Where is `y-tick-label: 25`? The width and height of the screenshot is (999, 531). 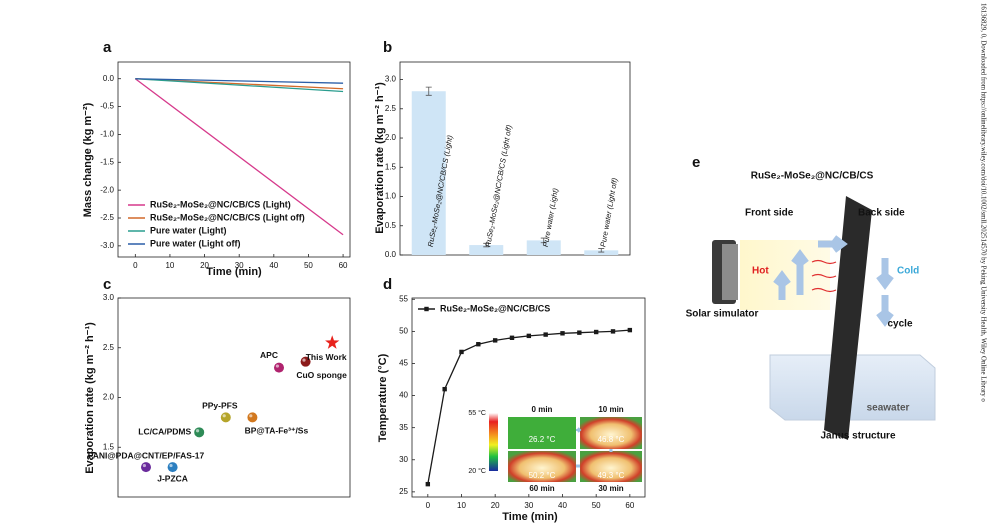 y-tick-label: 25 is located at coordinates (403, 491).